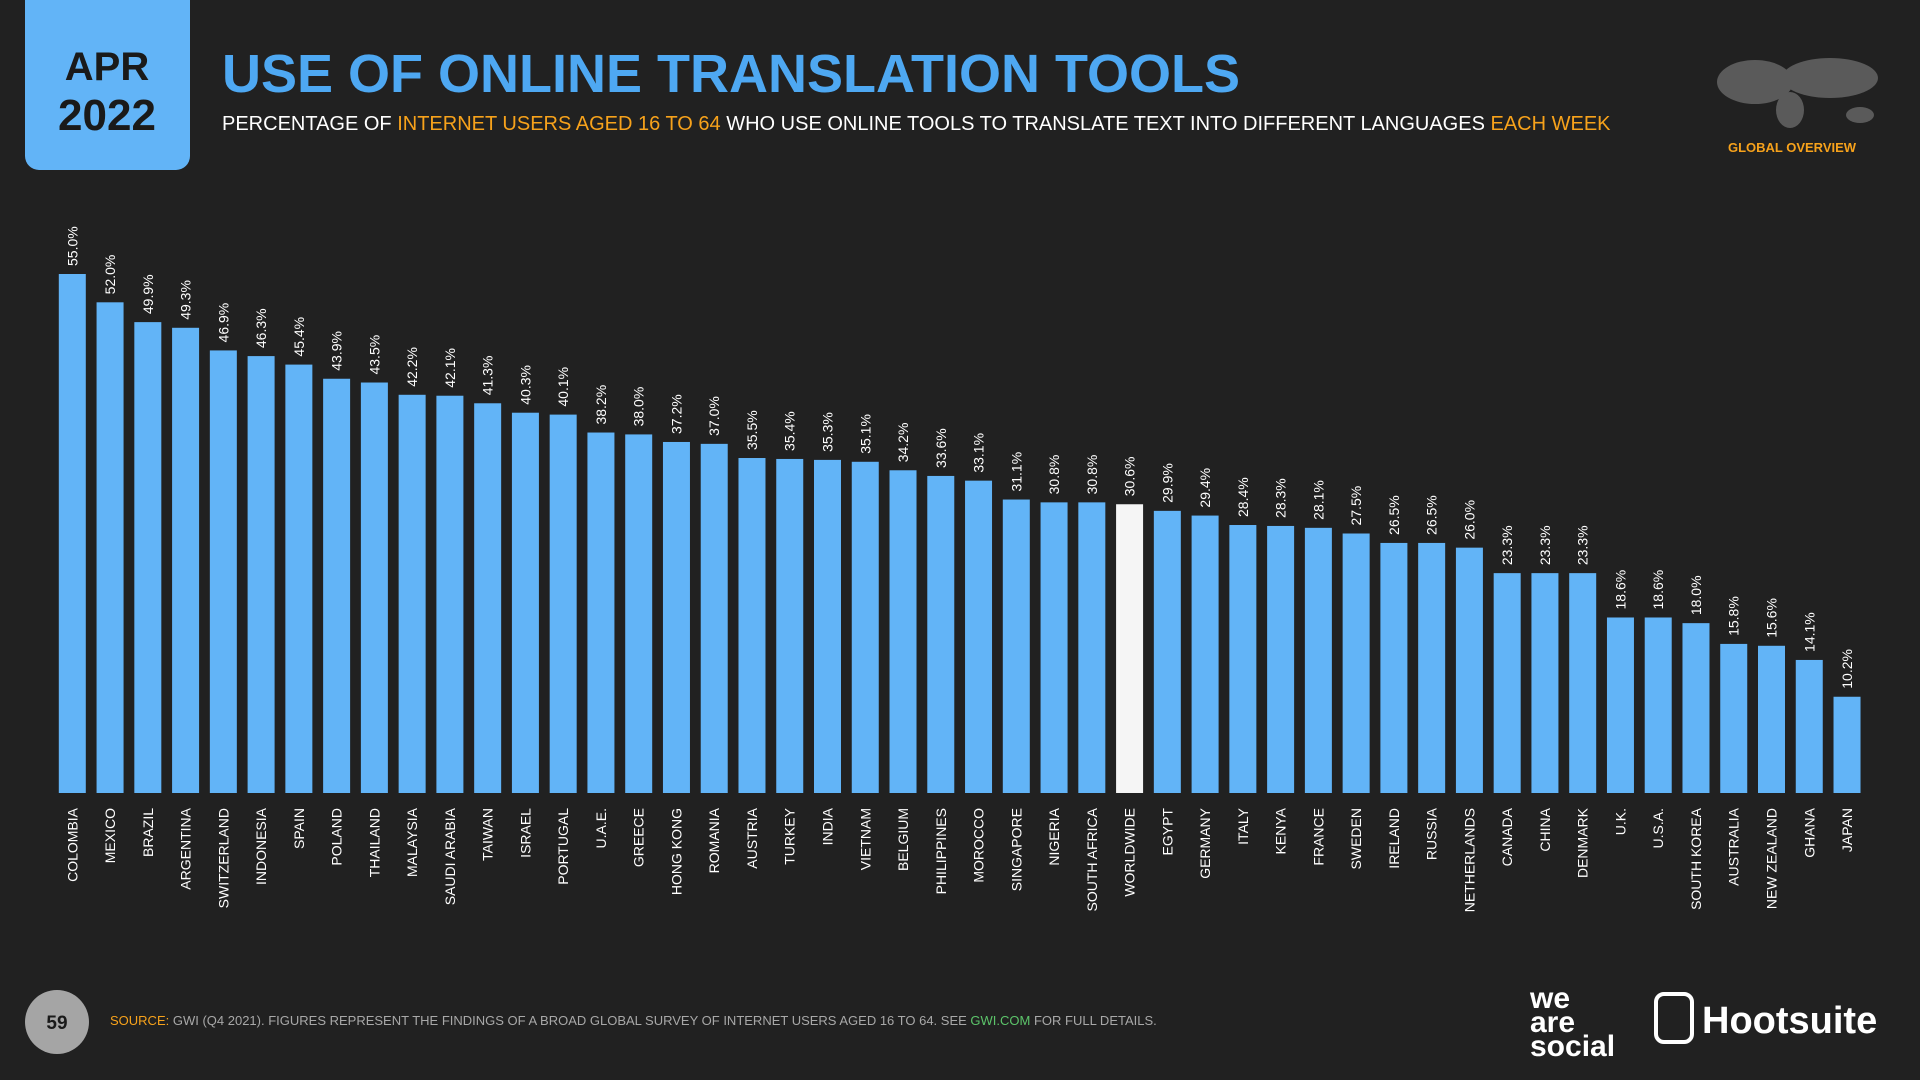 Image resolution: width=1920 pixels, height=1080 pixels. What do you see at coordinates (1696, 595) in the screenshot?
I see `value-label: 18.0%` at bounding box center [1696, 595].